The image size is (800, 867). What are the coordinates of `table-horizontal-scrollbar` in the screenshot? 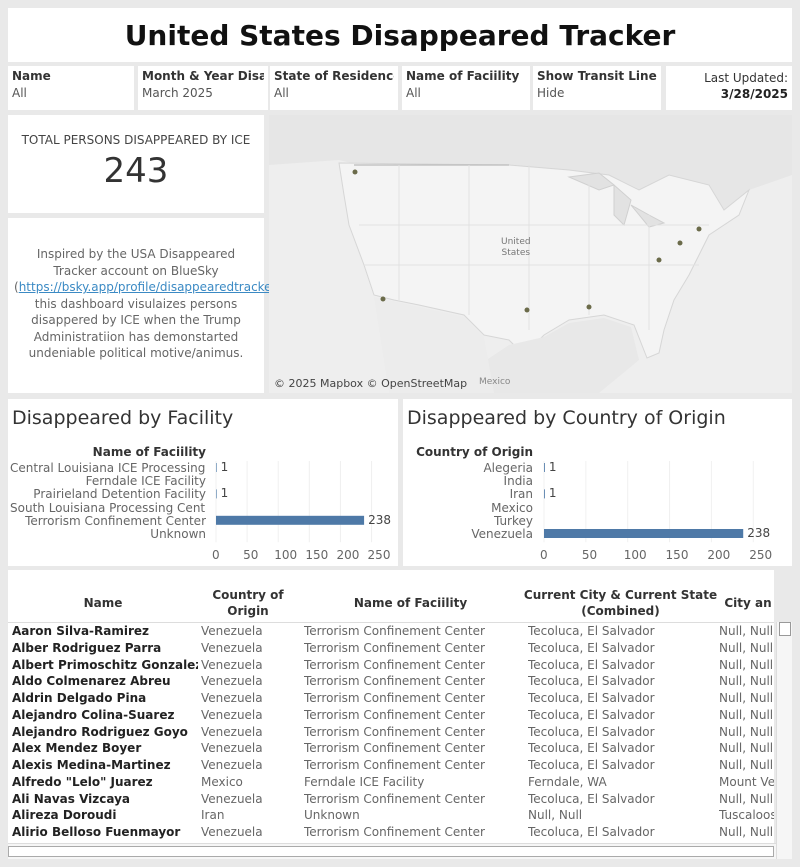 It's located at (392, 851).